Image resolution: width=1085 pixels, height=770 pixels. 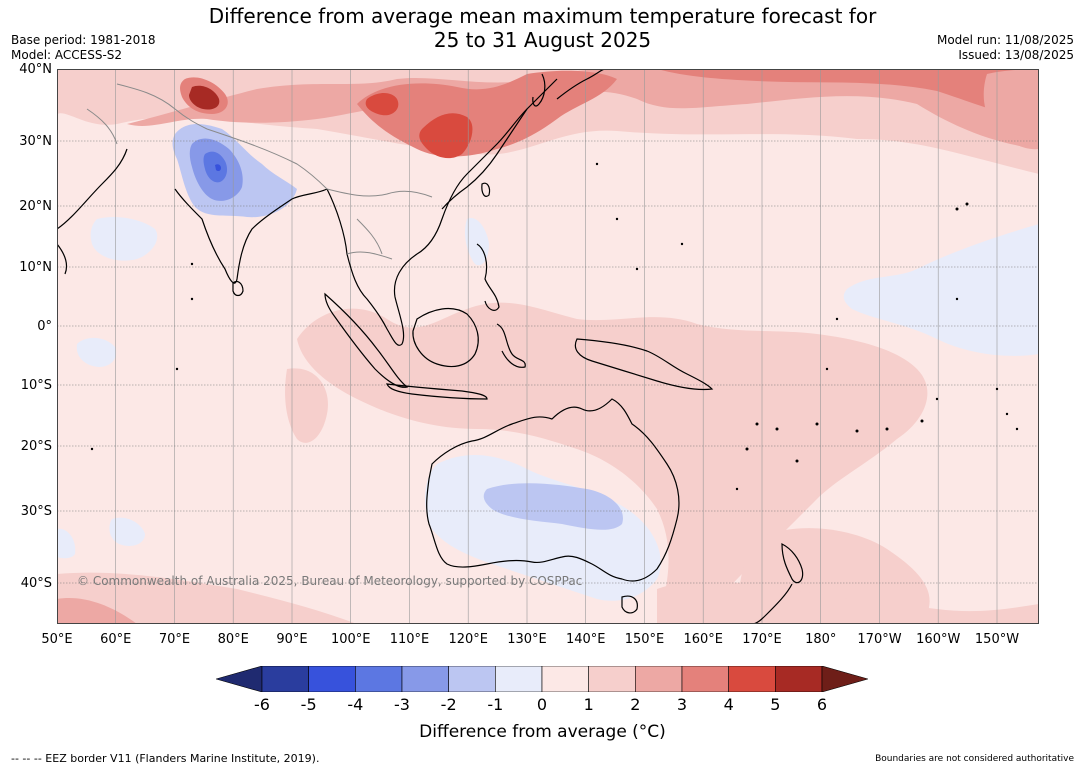 What do you see at coordinates (445, 337) in the screenshot?
I see `coast-borneo` at bounding box center [445, 337].